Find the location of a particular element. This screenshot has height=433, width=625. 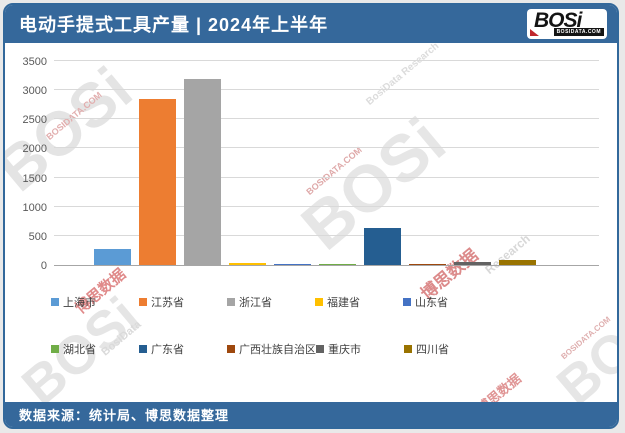

legend-row: 湖北省 广东省 广西壮族自治区 重庆市 四川省 is located at coordinates (329, 349).